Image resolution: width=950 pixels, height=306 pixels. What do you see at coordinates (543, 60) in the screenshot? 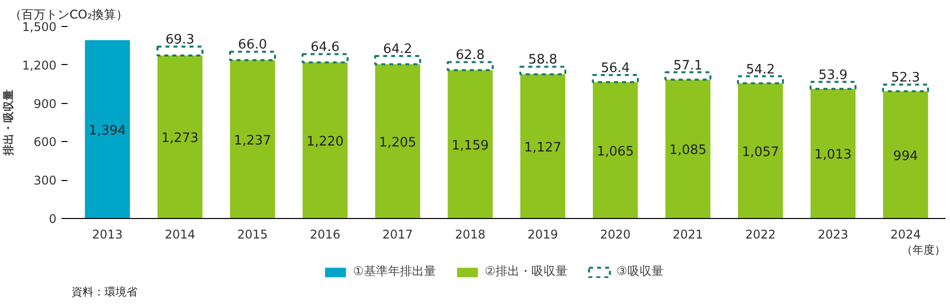
I see `data-label: 58.8` at bounding box center [543, 60].